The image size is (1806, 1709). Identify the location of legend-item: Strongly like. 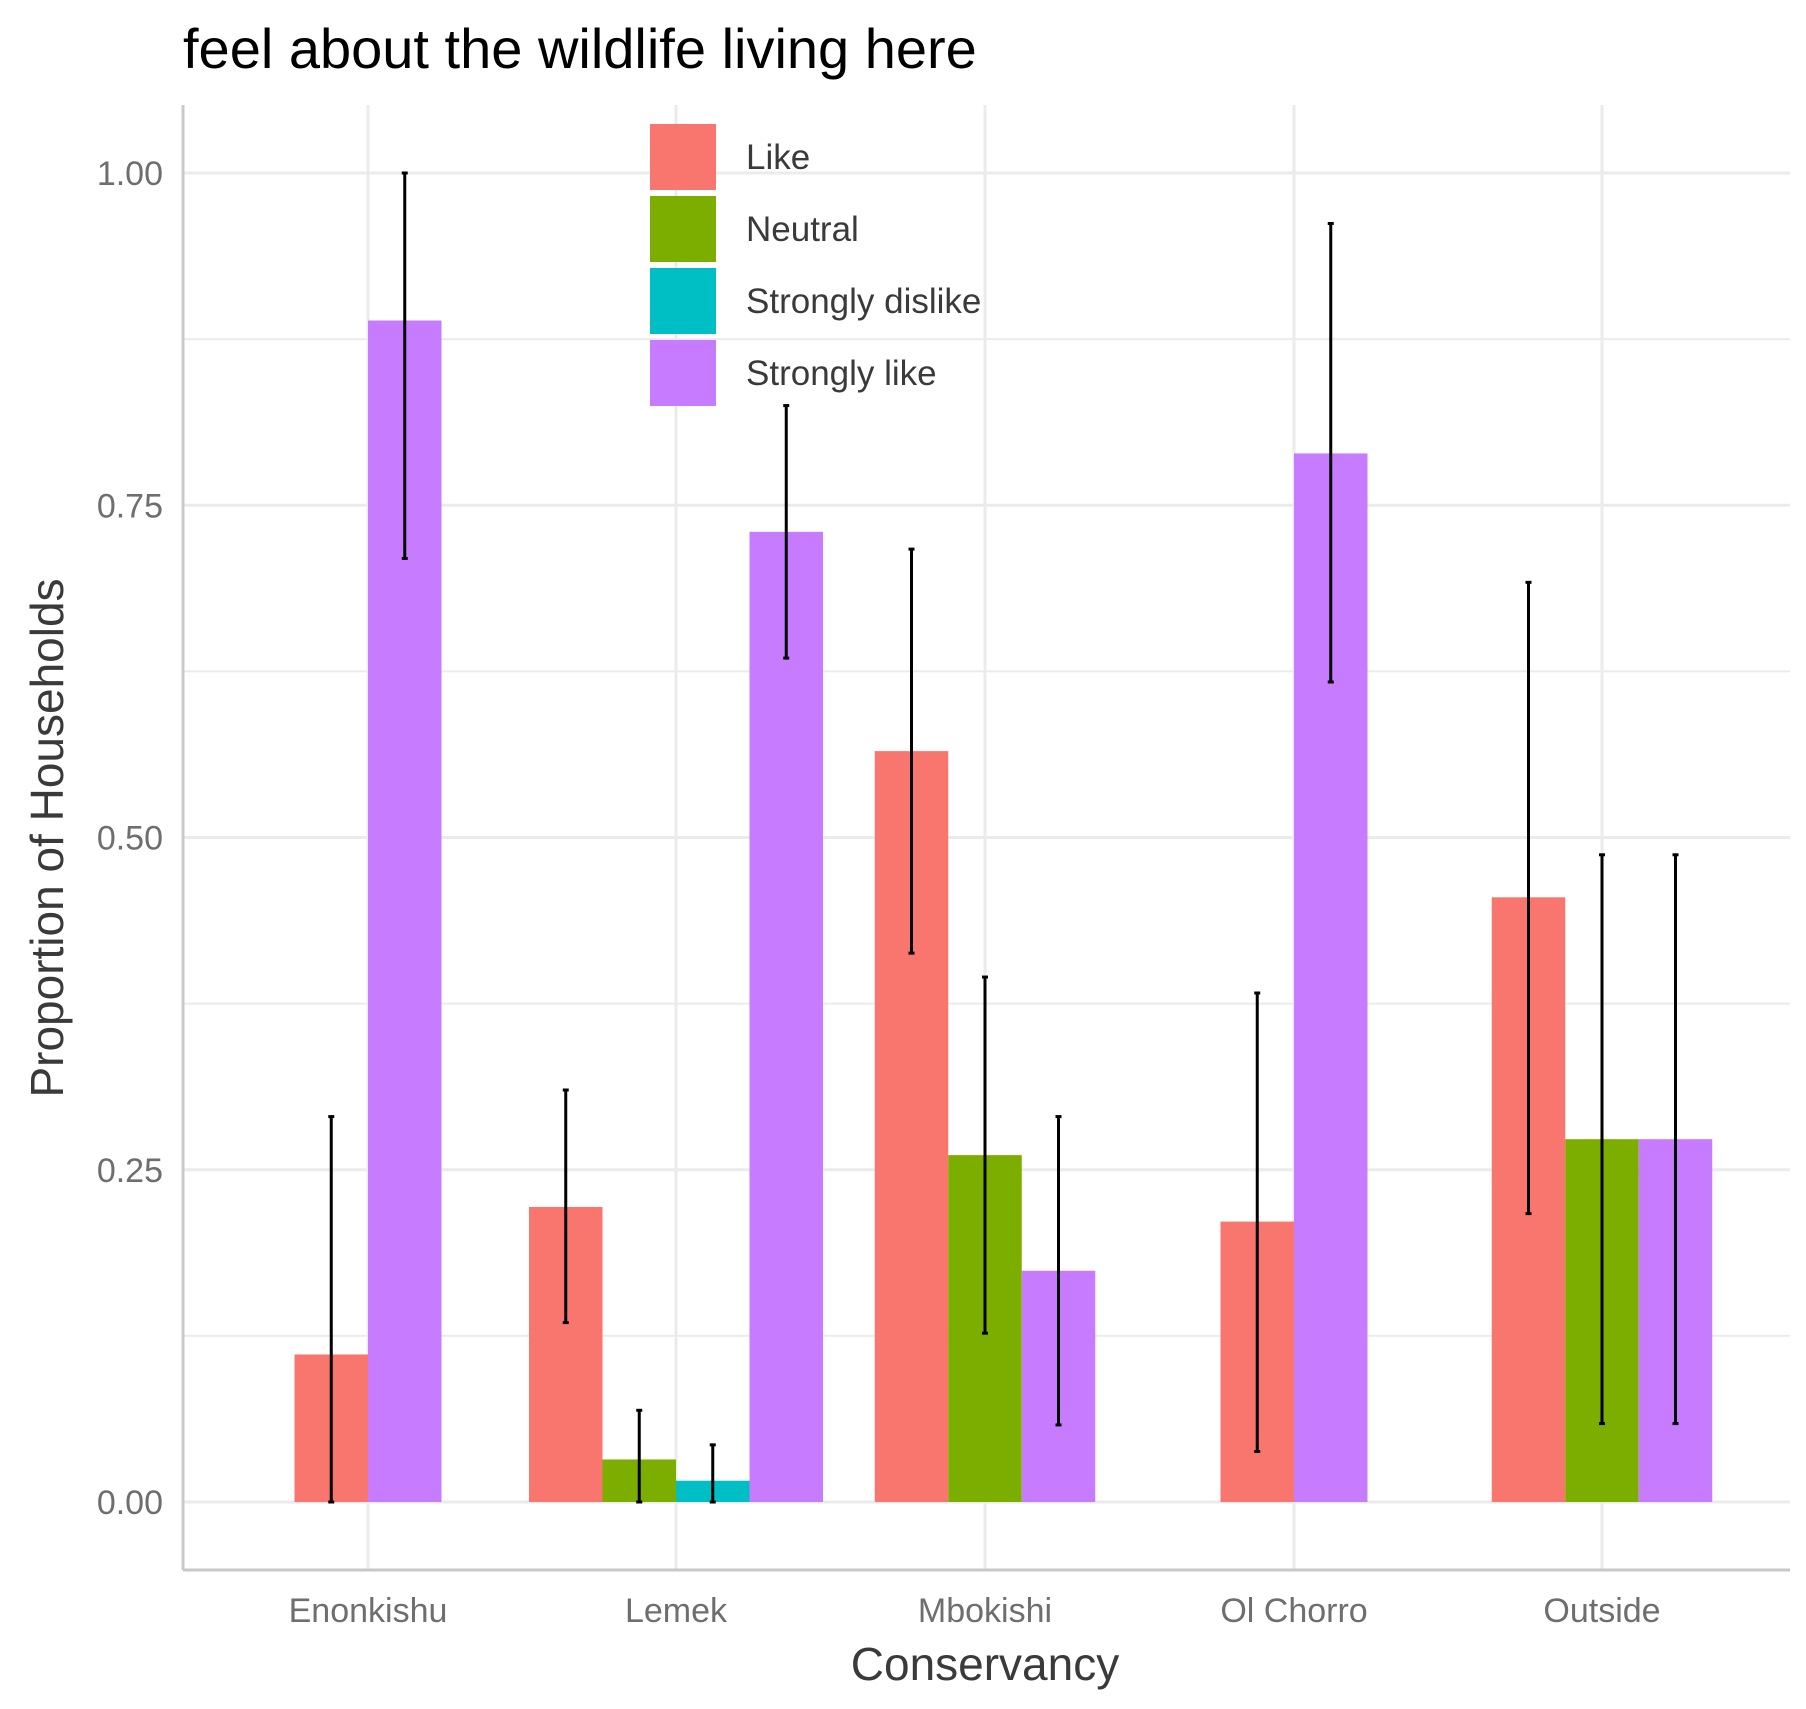
(793, 373).